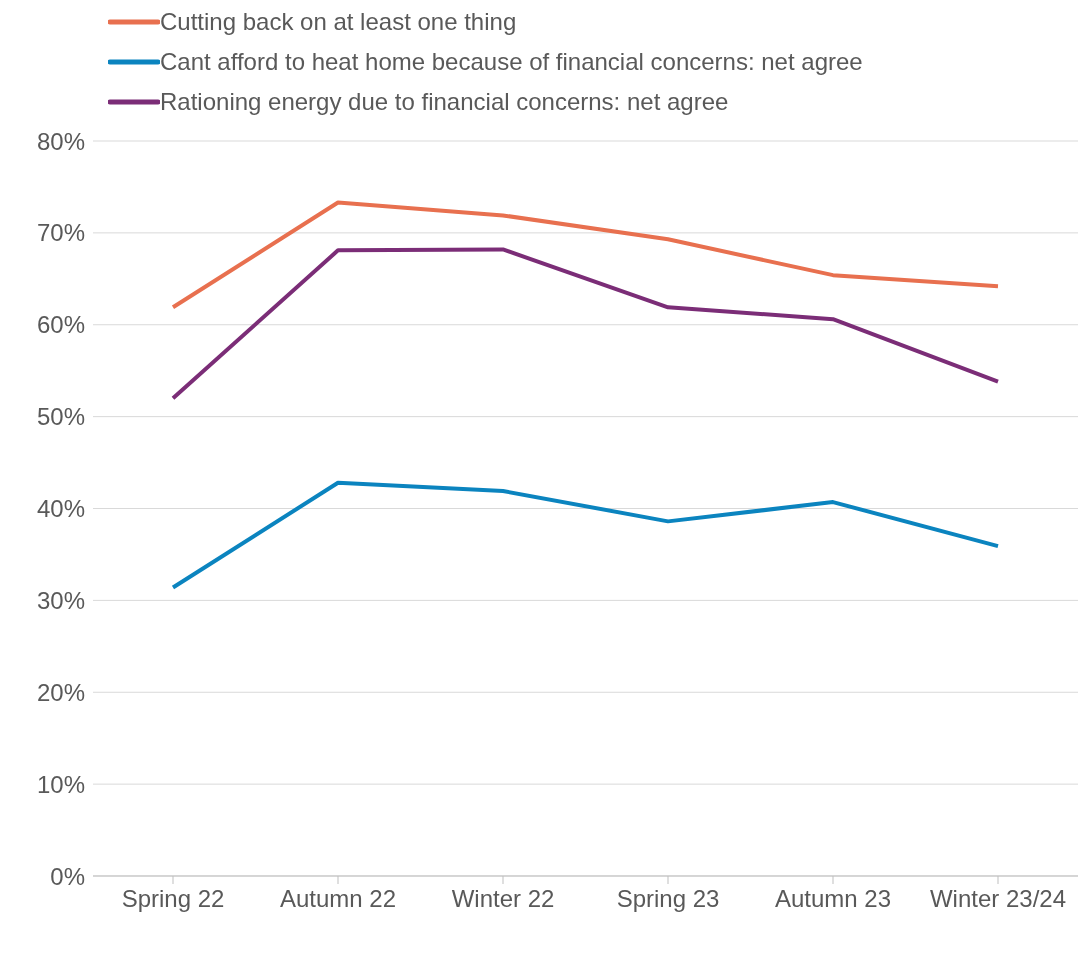  What do you see at coordinates (60, 784) in the screenshot?
I see `y-tick-label: 10%` at bounding box center [60, 784].